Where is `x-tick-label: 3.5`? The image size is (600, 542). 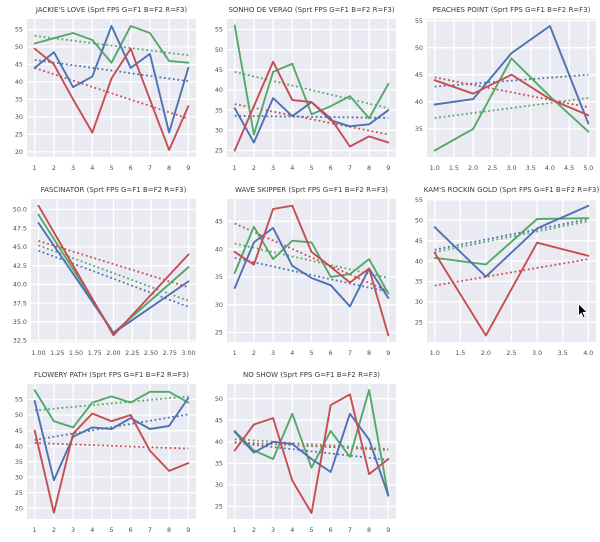
x-tick-label: 3.5 is located at coordinates (531, 168).